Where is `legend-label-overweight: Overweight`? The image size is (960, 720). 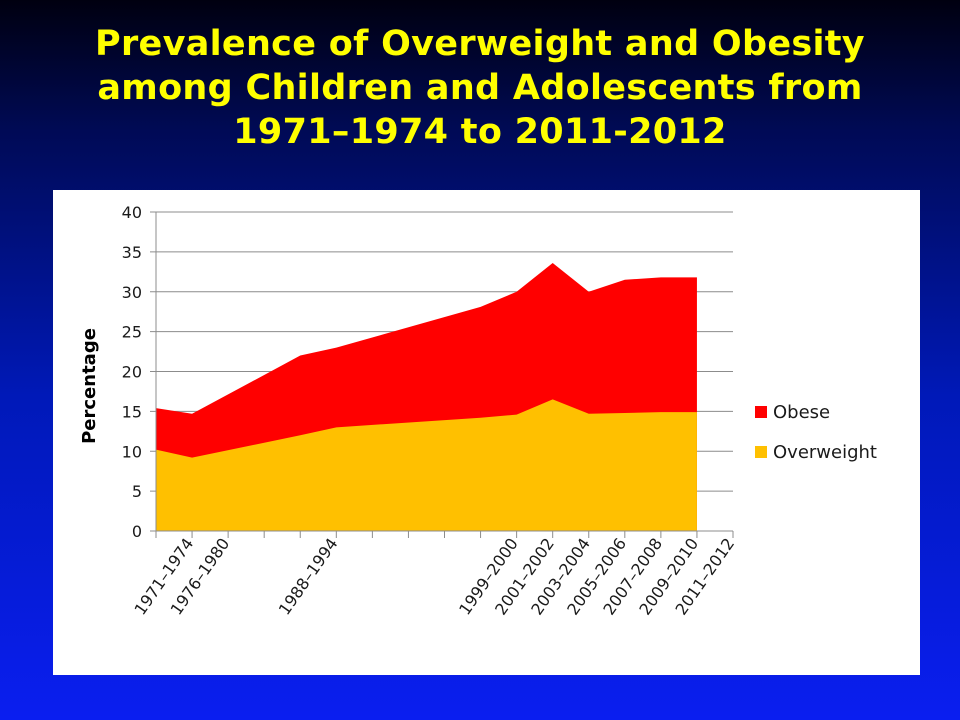 legend-label-overweight: Overweight is located at coordinates (825, 452).